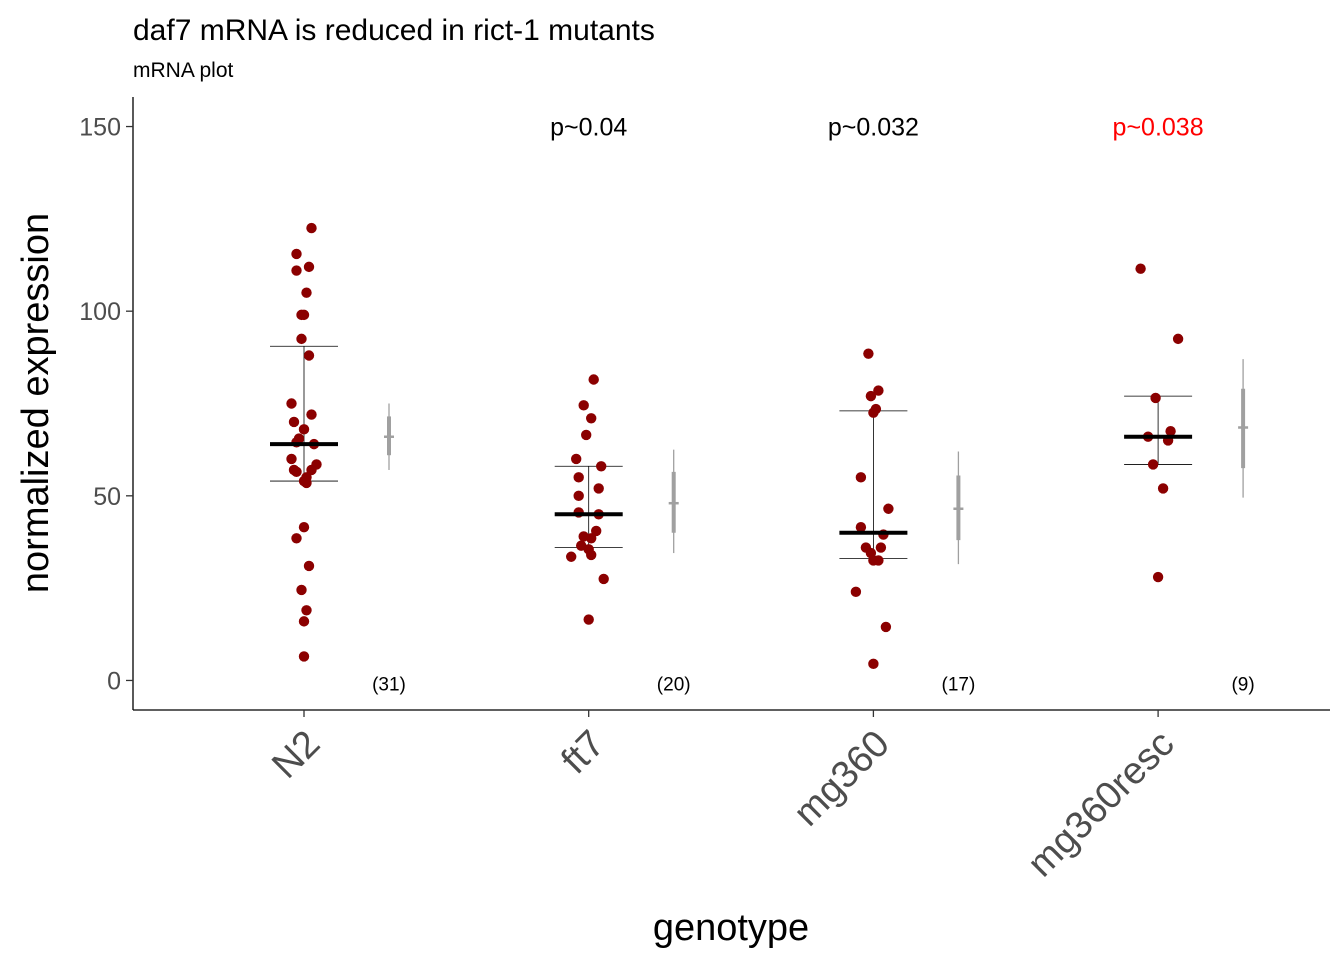  I want to click on x-tick-label: mg360, so click(842, 779).